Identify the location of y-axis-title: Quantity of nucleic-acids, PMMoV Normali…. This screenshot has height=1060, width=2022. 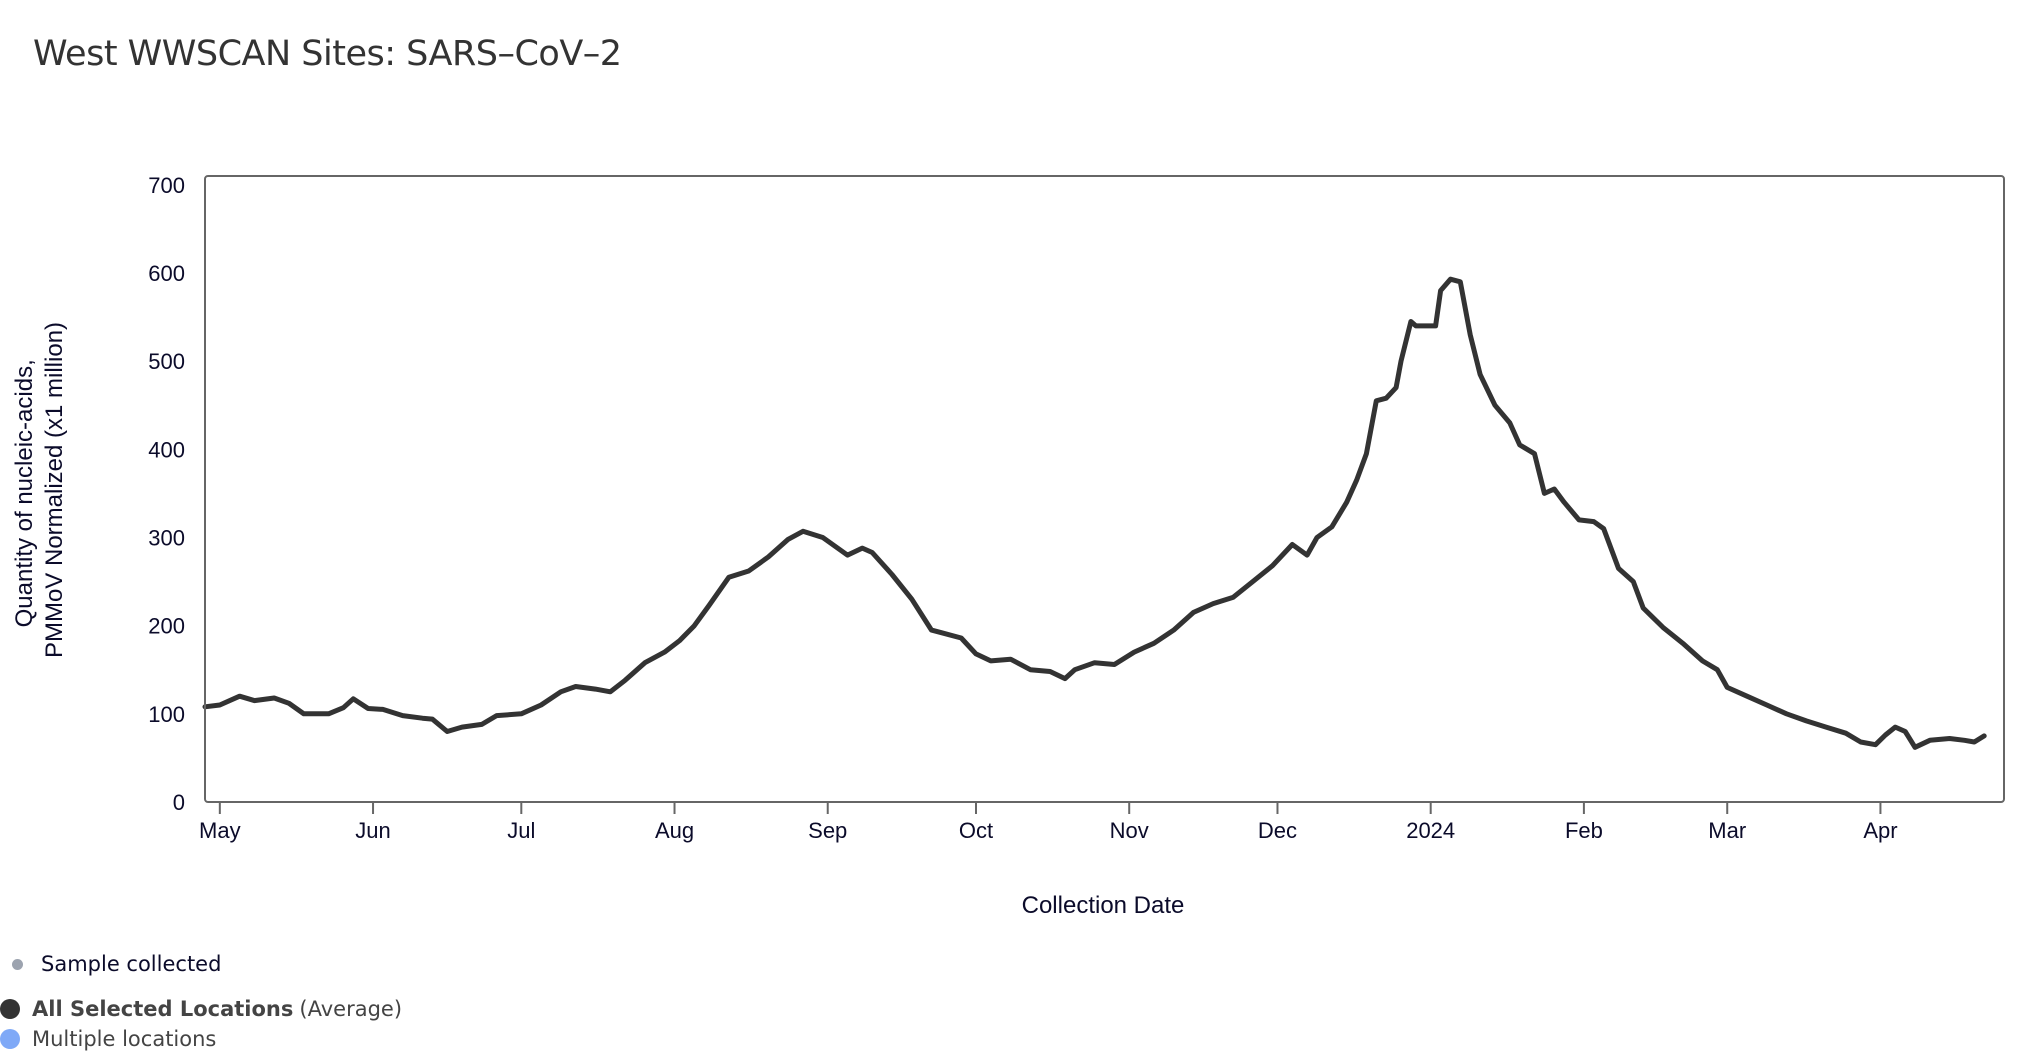
(39, 490).